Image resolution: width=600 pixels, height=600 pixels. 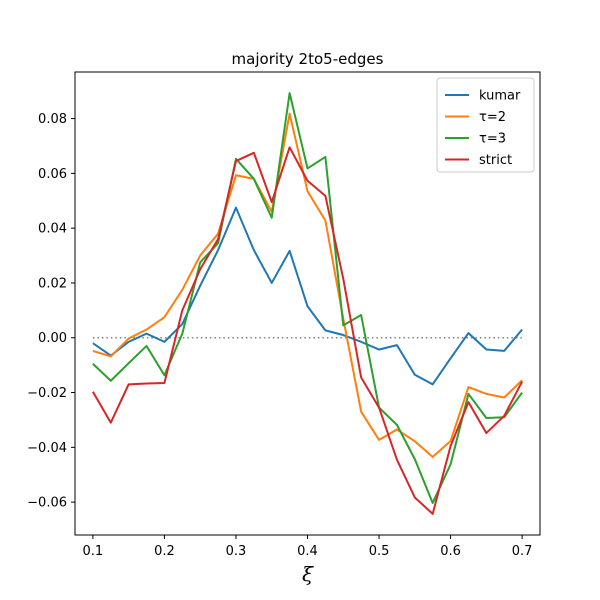 What do you see at coordinates (52, 229) in the screenshot?
I see `y-tick-label: 0.04` at bounding box center [52, 229].